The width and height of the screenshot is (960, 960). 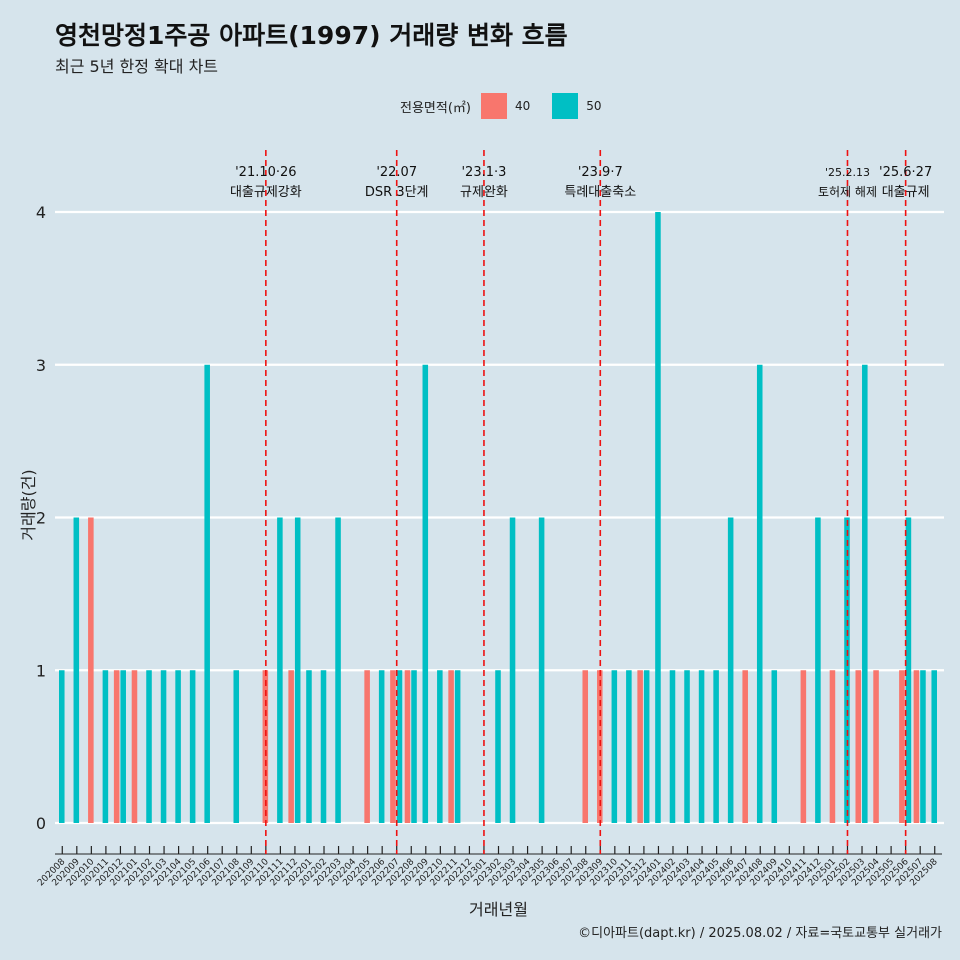 What do you see at coordinates (41, 823) in the screenshot?
I see `y-tick-label: 0` at bounding box center [41, 823].